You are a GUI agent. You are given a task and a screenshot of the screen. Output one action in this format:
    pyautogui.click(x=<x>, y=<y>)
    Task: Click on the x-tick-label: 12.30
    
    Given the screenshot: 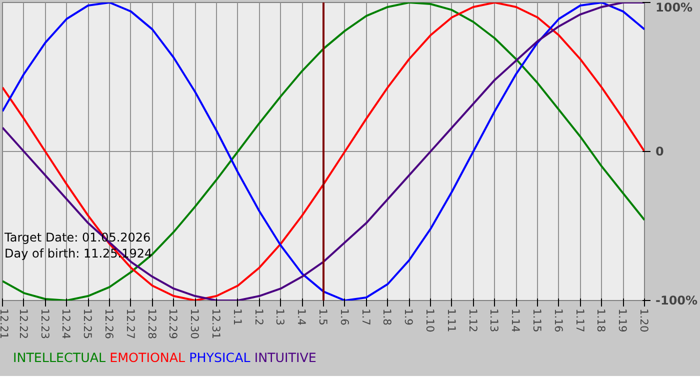 What is the action you would take?
    pyautogui.click(x=195, y=324)
    